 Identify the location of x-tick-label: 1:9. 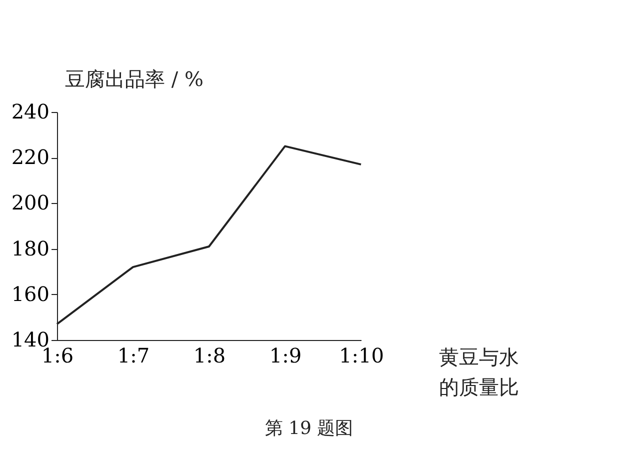
(285, 356).